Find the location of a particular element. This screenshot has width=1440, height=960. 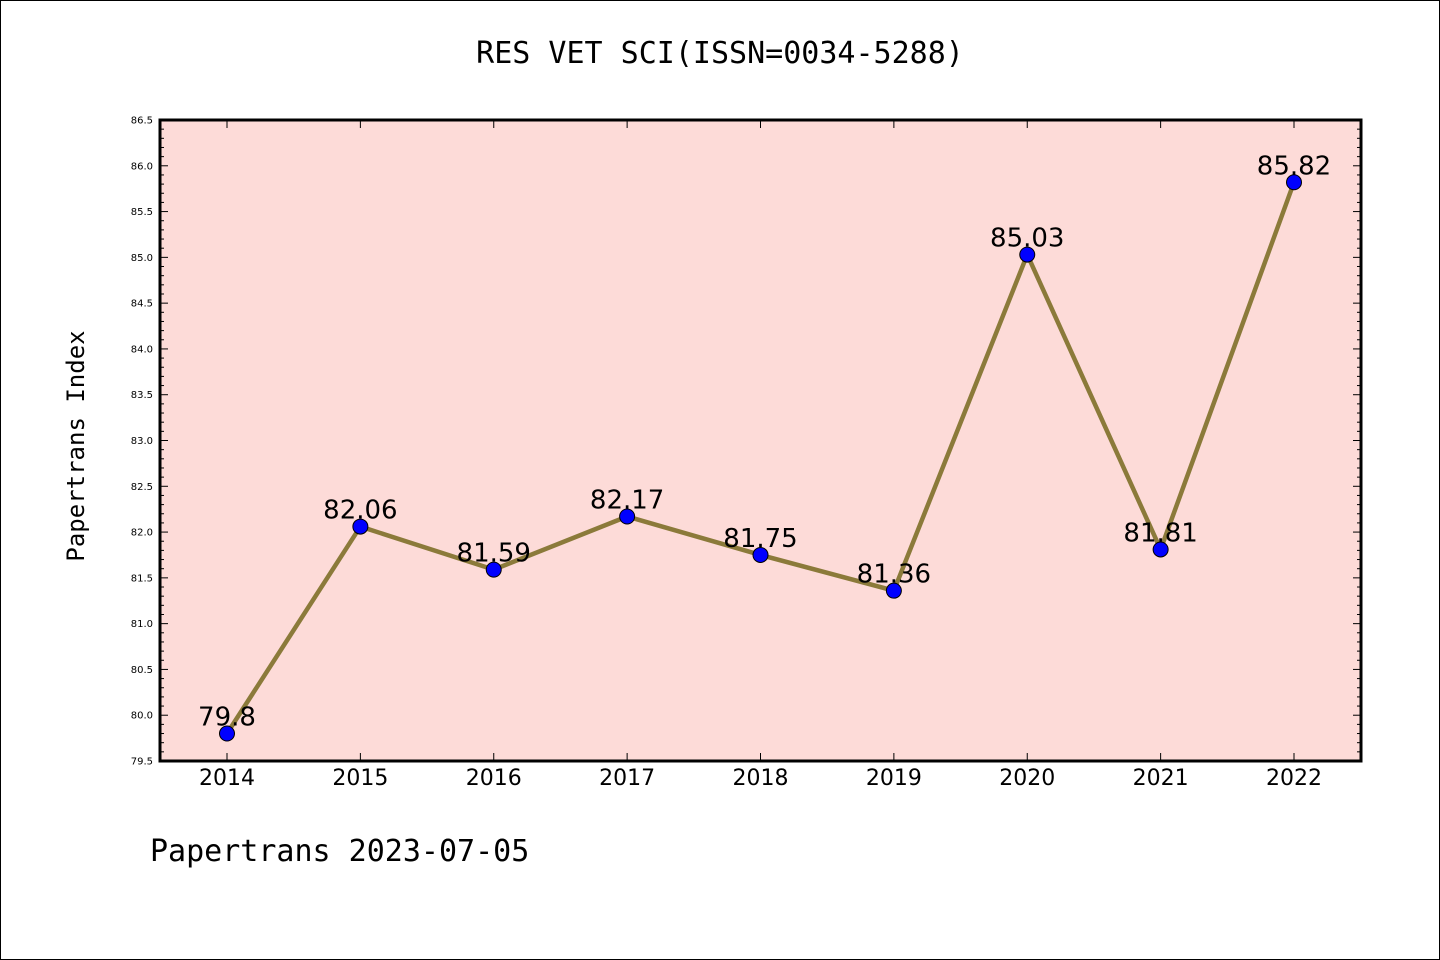

x-tick-label: 2019 is located at coordinates (894, 778).